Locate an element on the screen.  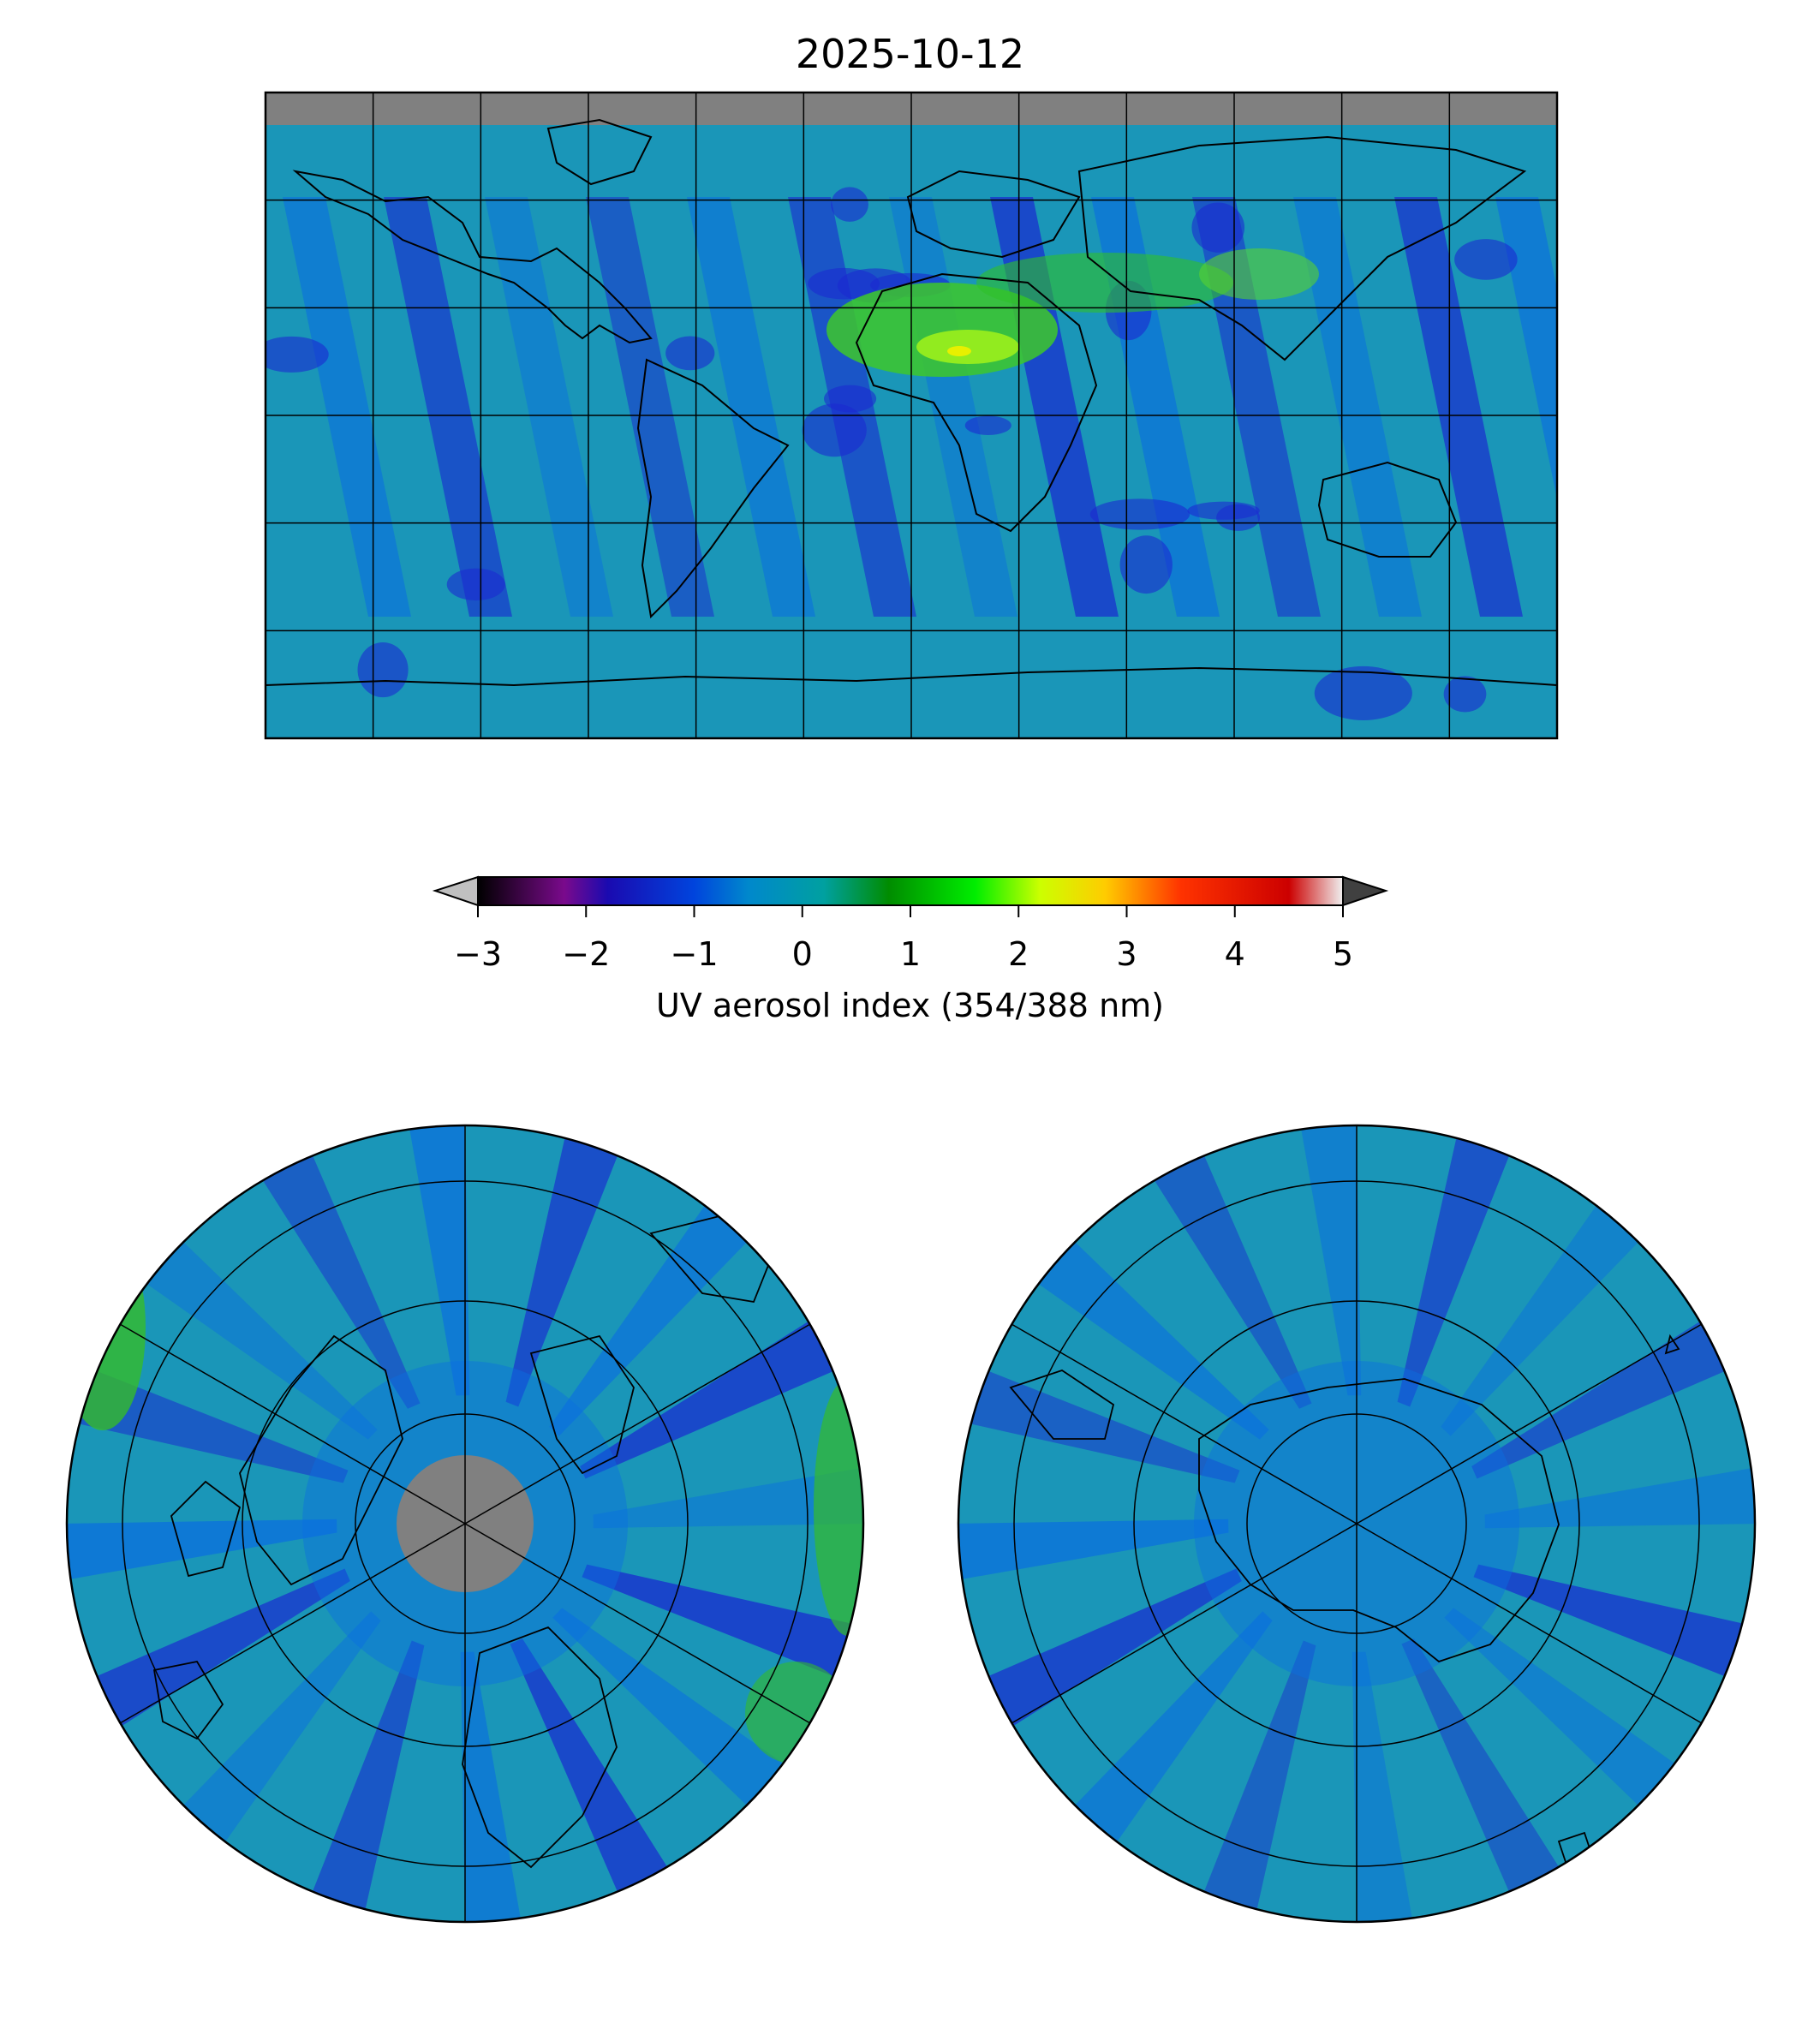
colorbar-under-extension is located at coordinates (455, 891).